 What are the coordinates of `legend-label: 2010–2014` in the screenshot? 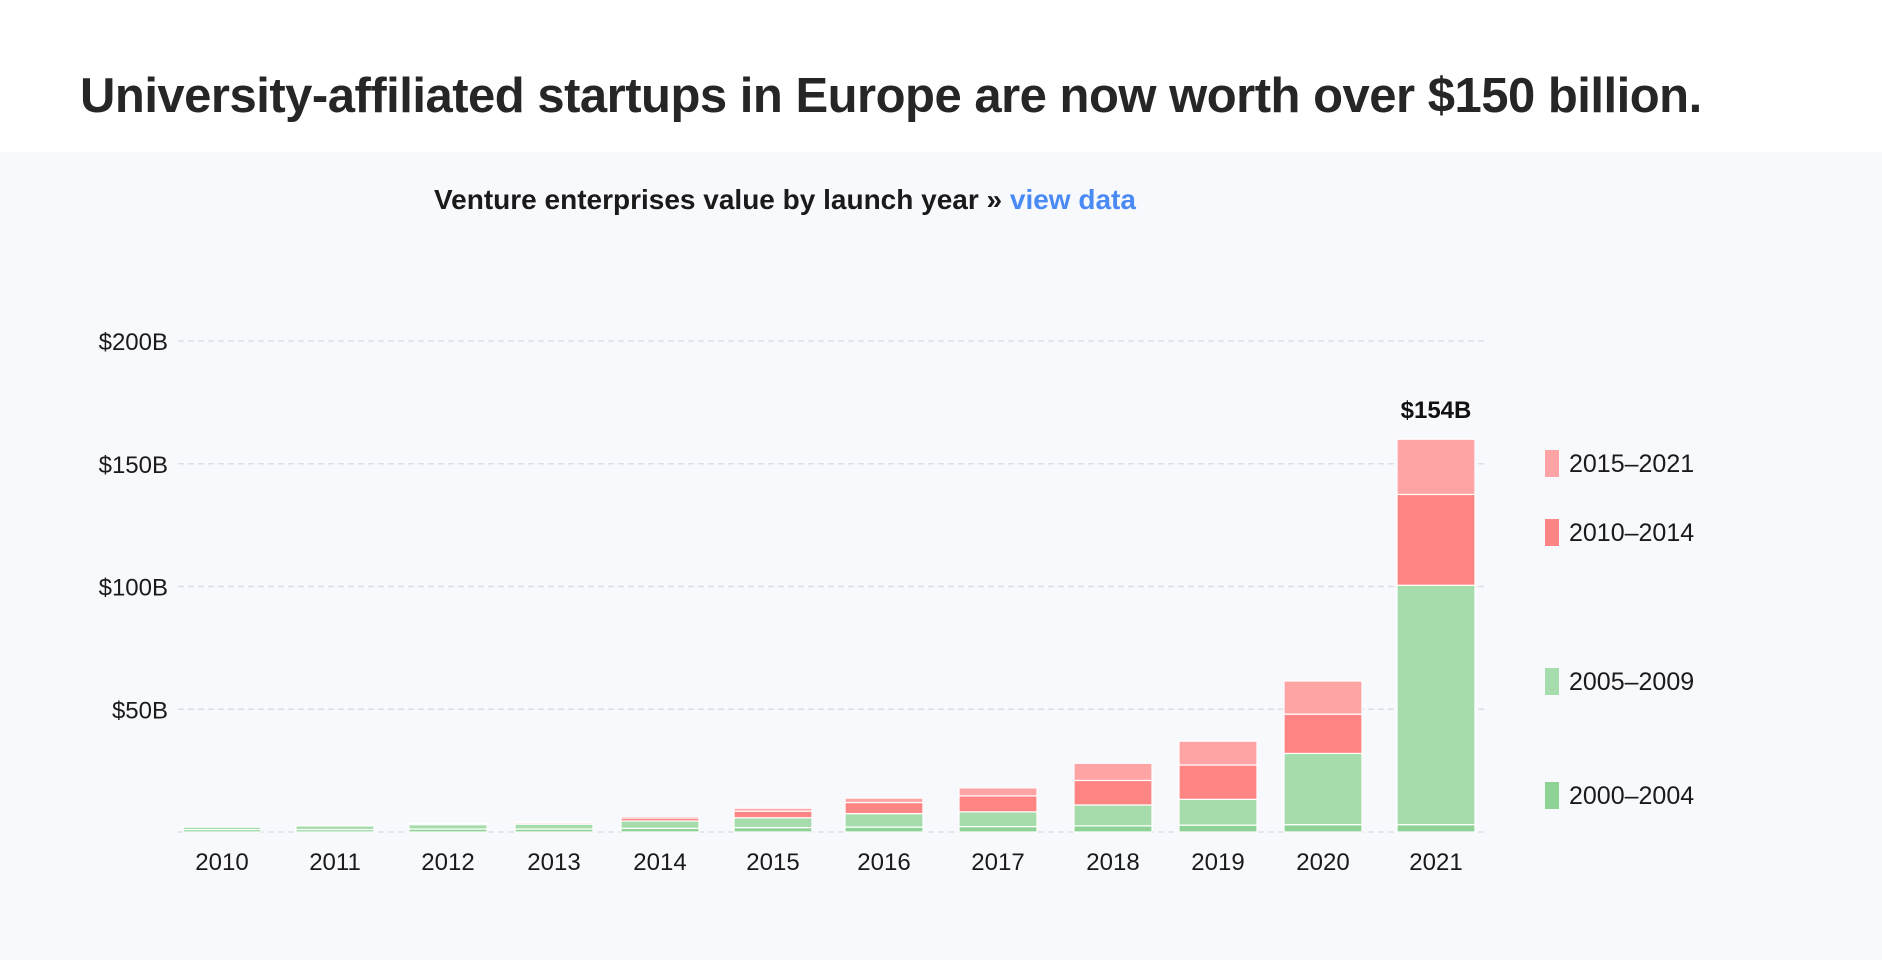 It's located at (1631, 533).